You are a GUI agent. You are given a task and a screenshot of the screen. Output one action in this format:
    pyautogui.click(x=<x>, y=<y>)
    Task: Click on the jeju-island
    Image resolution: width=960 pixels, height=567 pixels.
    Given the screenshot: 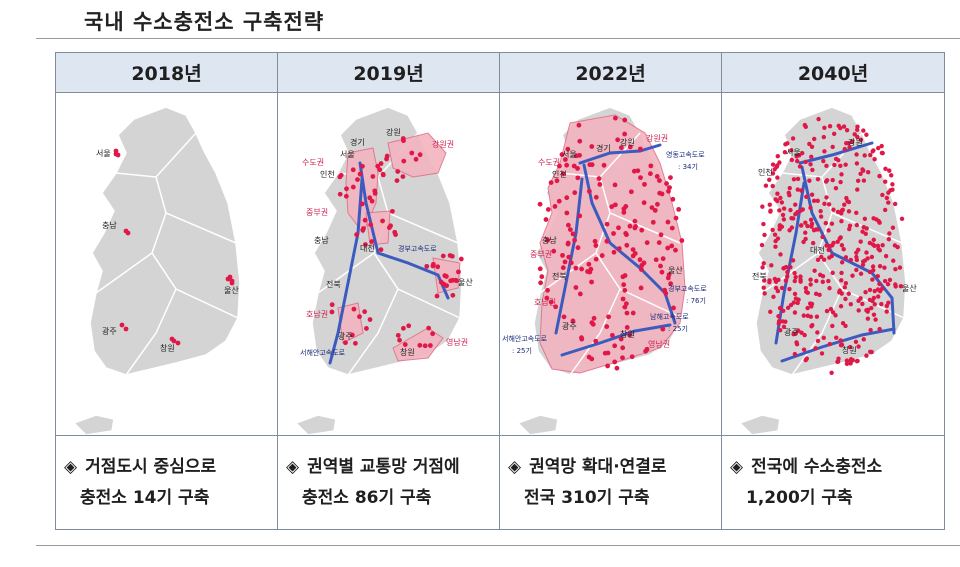 What is the action you would take?
    pyautogui.click(x=93, y=424)
    